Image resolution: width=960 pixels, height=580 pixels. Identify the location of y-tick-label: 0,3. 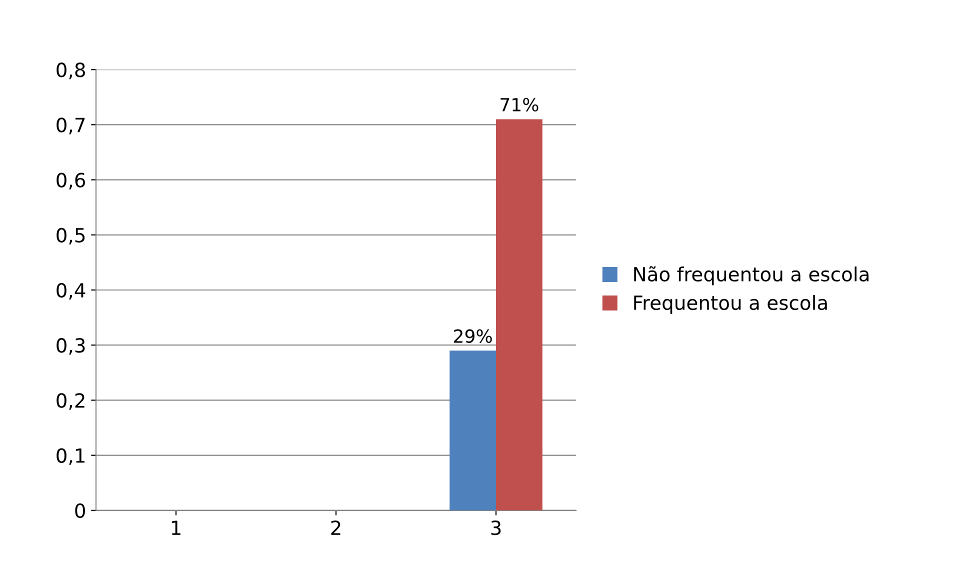
(70, 346).